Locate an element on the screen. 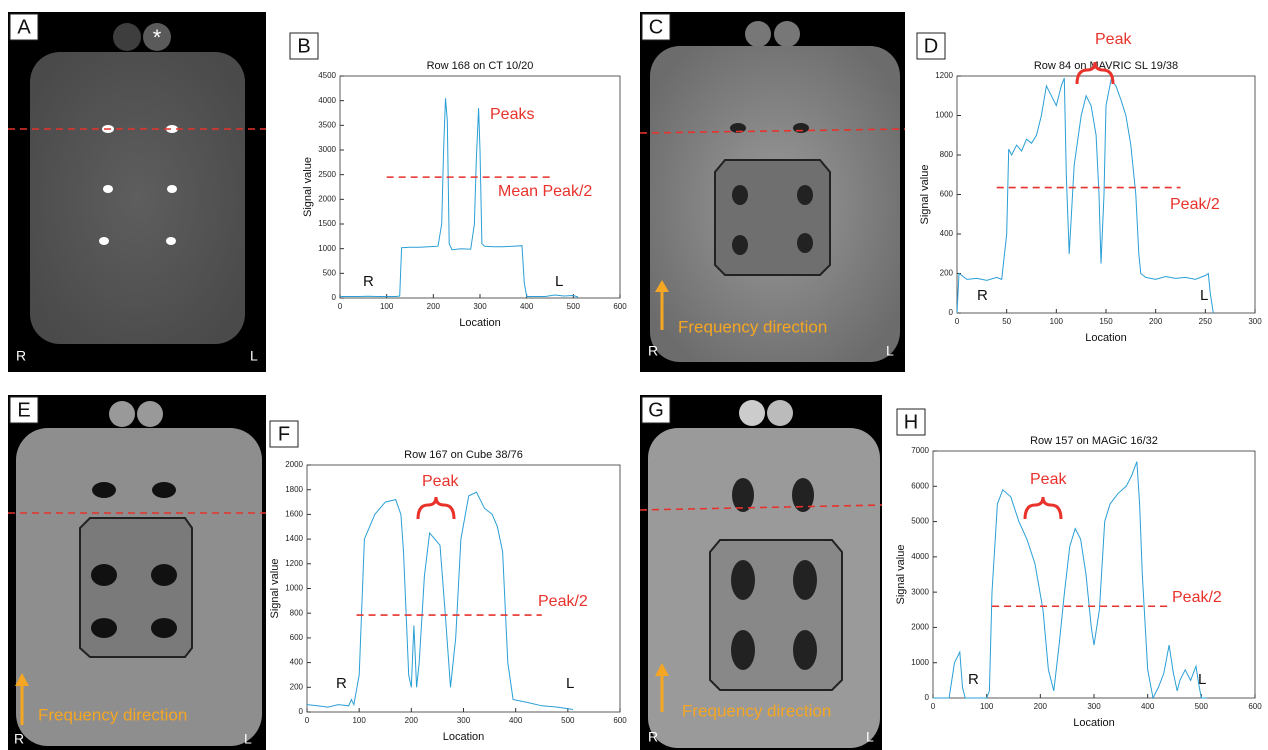  chart-title: Row 84 on MAVRIC SL 19/38 is located at coordinates (1106, 66).